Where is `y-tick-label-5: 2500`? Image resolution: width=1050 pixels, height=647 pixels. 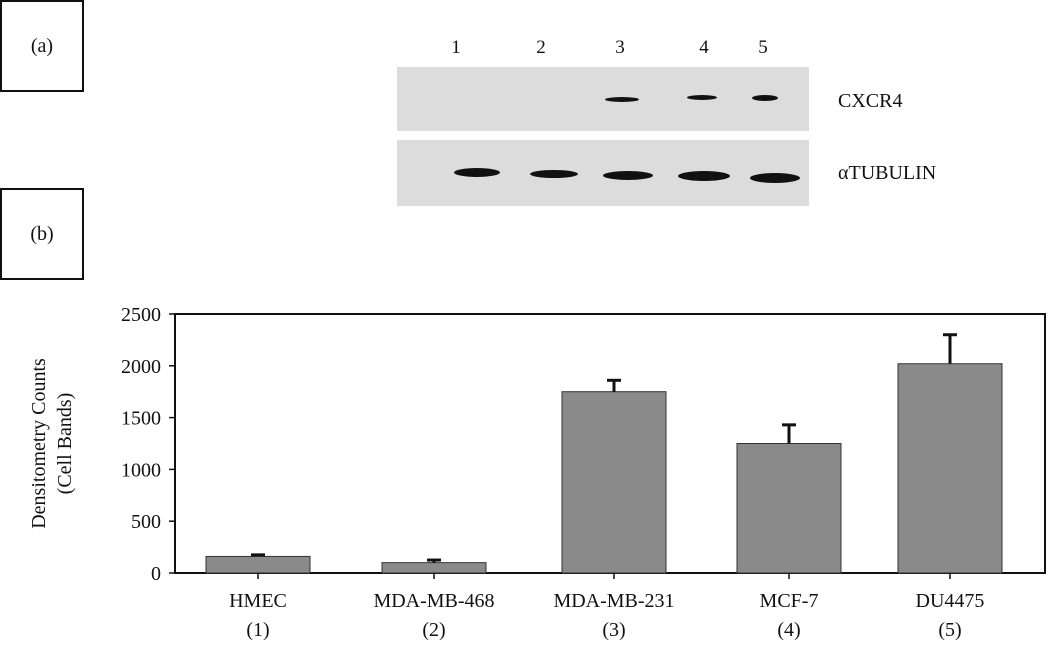 y-tick-label-5: 2500 is located at coordinates (141, 315).